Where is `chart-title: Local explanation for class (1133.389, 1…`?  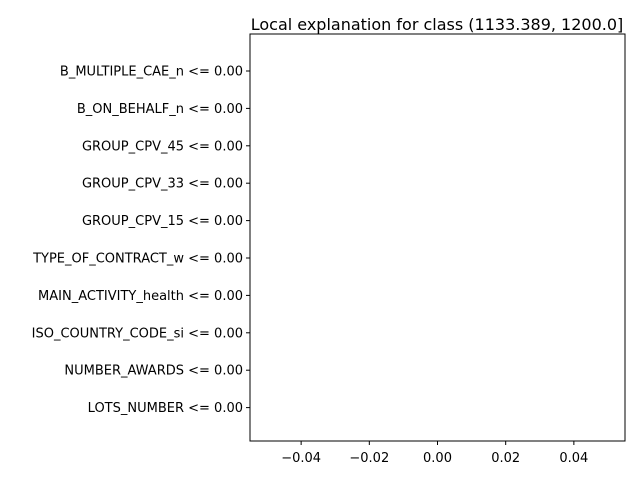
chart-title: Local explanation for class (1133.389, 1… is located at coordinates (437, 24).